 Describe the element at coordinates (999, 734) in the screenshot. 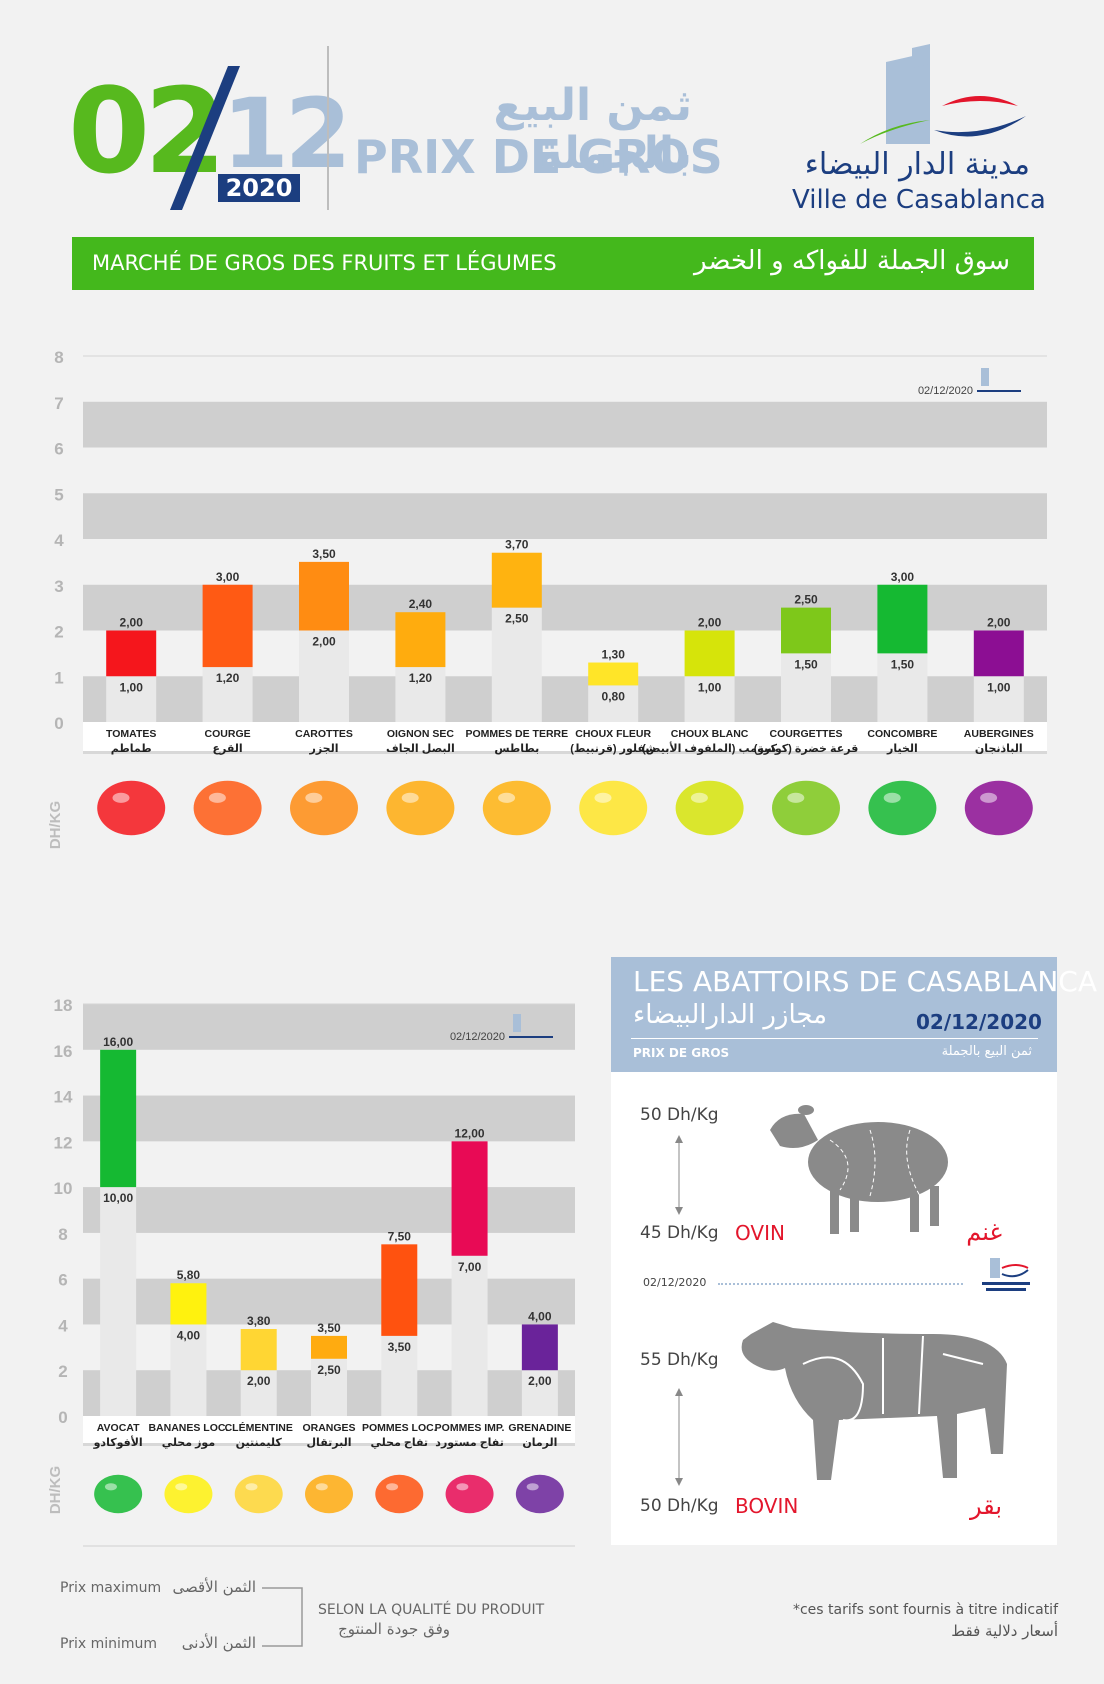

I see `category-label: AUBERGINES` at that location.